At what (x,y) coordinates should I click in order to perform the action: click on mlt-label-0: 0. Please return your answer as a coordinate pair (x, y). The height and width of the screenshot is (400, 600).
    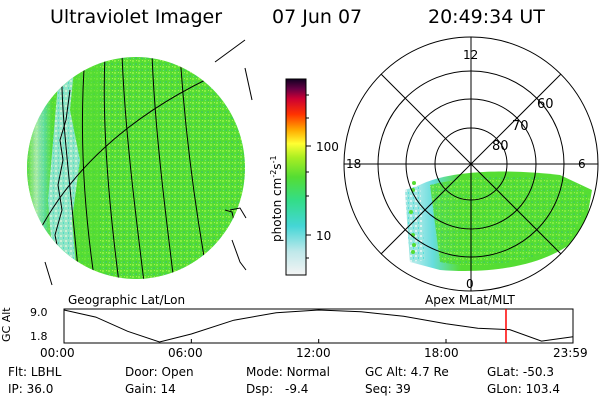
    Looking at the image, I should click on (470, 284).